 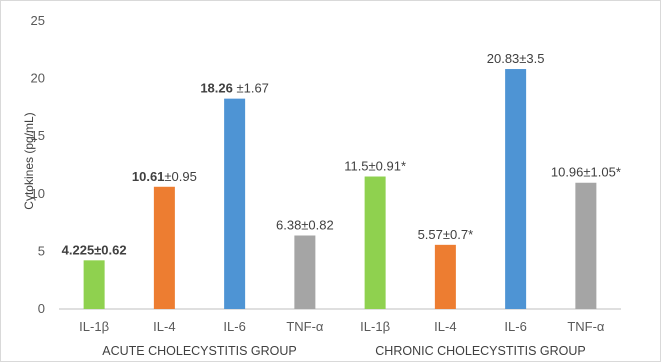 What do you see at coordinates (480, 351) in the screenshot?
I see `group-label: CHRONIC CHOLECYSTITIS GROUP` at bounding box center [480, 351].